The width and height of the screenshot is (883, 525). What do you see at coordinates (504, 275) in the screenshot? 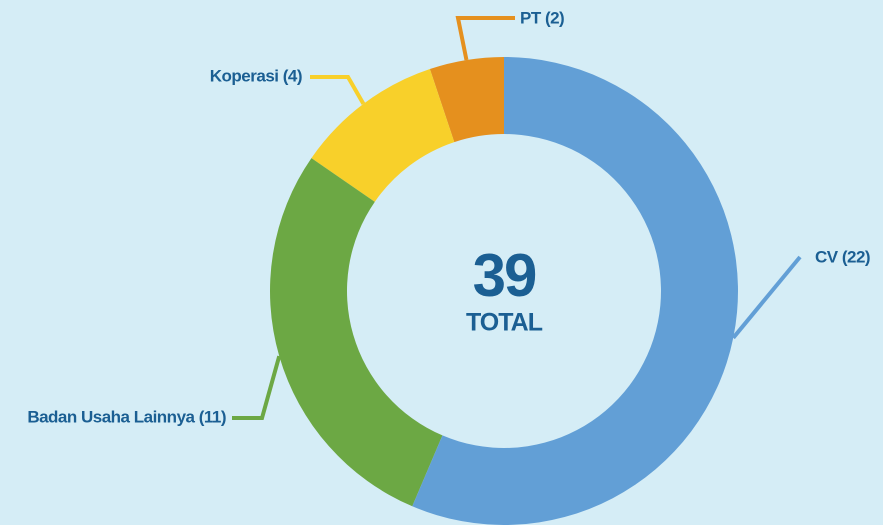
I see `total-value: 39` at bounding box center [504, 275].